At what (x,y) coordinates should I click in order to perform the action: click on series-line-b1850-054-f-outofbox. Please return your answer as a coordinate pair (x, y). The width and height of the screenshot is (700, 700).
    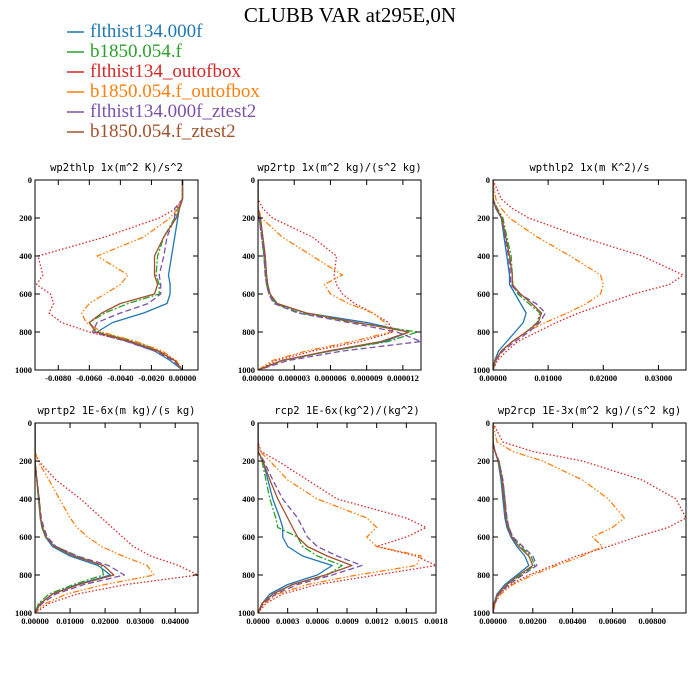
    Looking at the image, I should click on (95, 518).